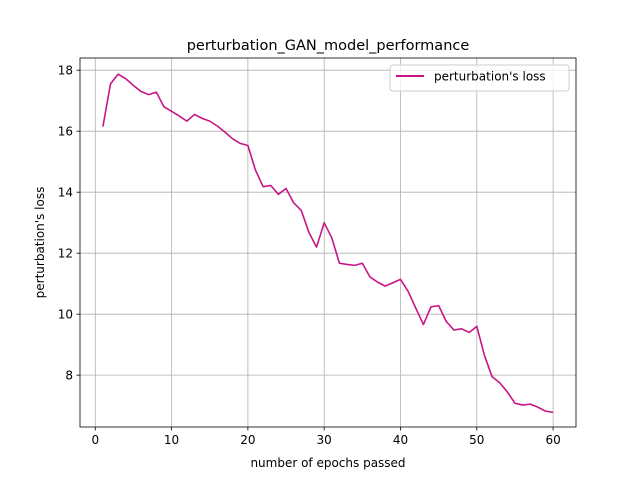 Image resolution: width=640 pixels, height=480 pixels. Describe the element at coordinates (490, 77) in the screenshot. I see `legend-label: perturbation's loss` at that location.